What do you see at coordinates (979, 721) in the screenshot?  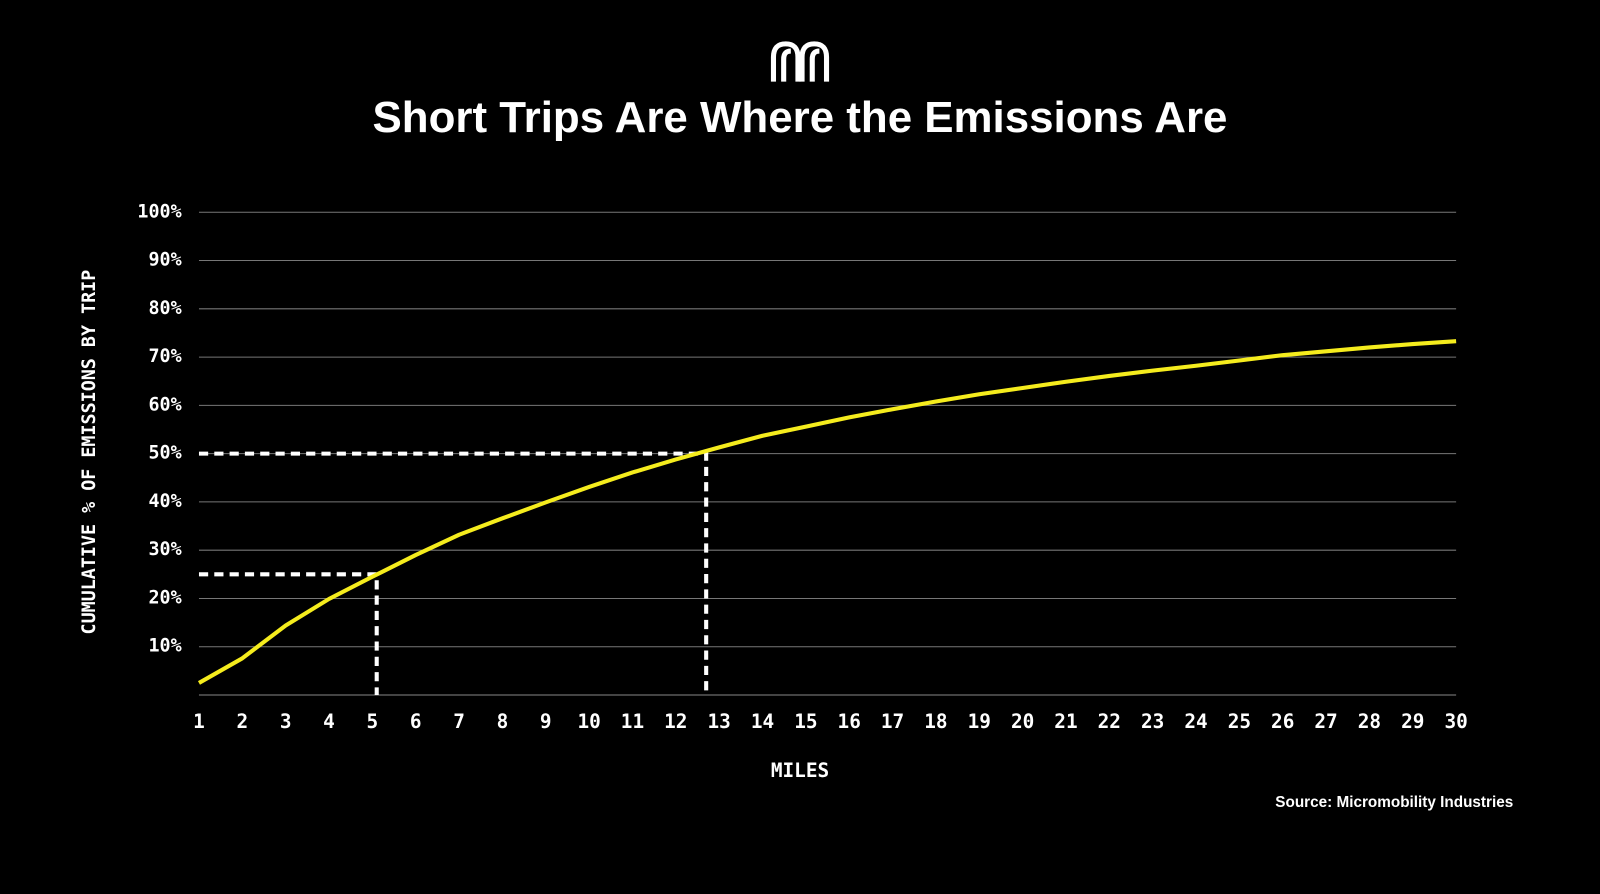 I see `x-tick-label: 19` at bounding box center [979, 721].